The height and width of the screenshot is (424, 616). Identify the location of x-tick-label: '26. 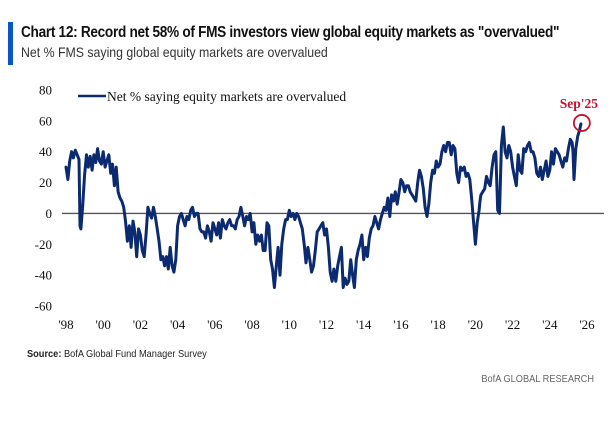
(587, 324).